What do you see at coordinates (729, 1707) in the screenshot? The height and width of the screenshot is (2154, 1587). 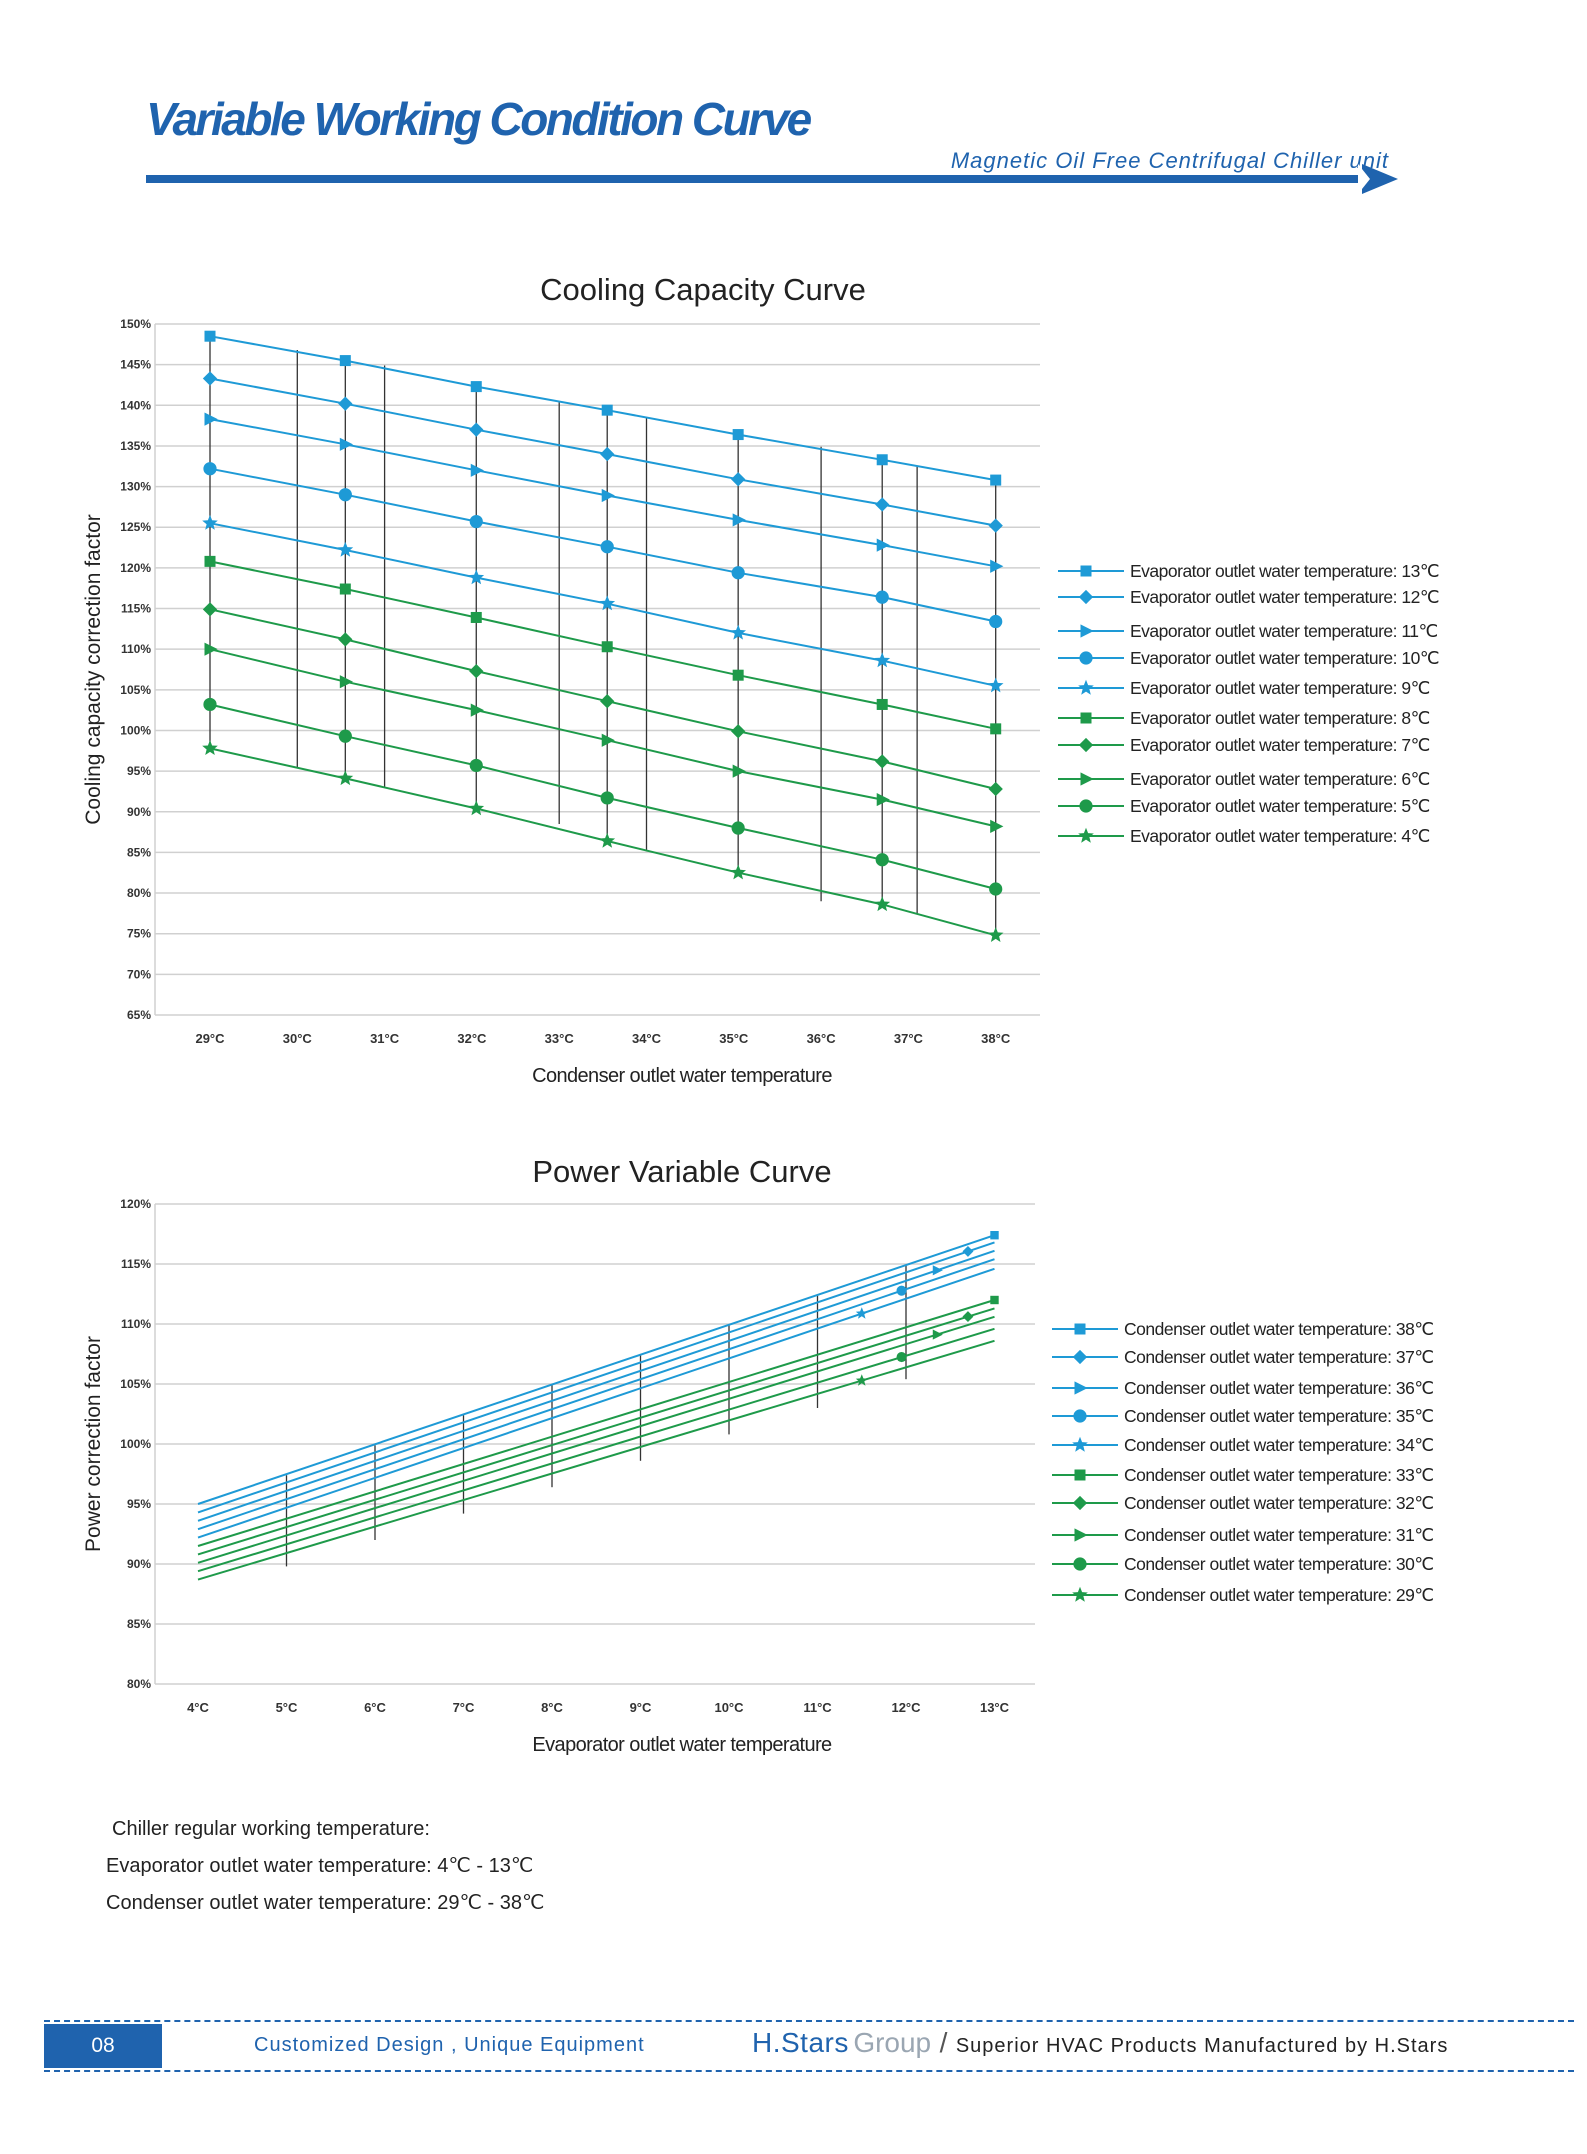 I see `x-tick-label: 10°C` at bounding box center [729, 1707].